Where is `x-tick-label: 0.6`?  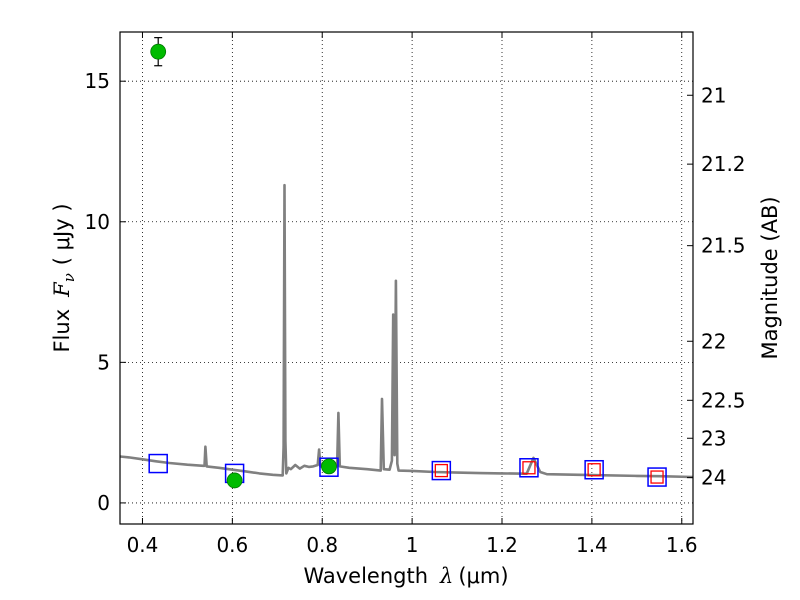
x-tick-label: 0.6 is located at coordinates (232, 545).